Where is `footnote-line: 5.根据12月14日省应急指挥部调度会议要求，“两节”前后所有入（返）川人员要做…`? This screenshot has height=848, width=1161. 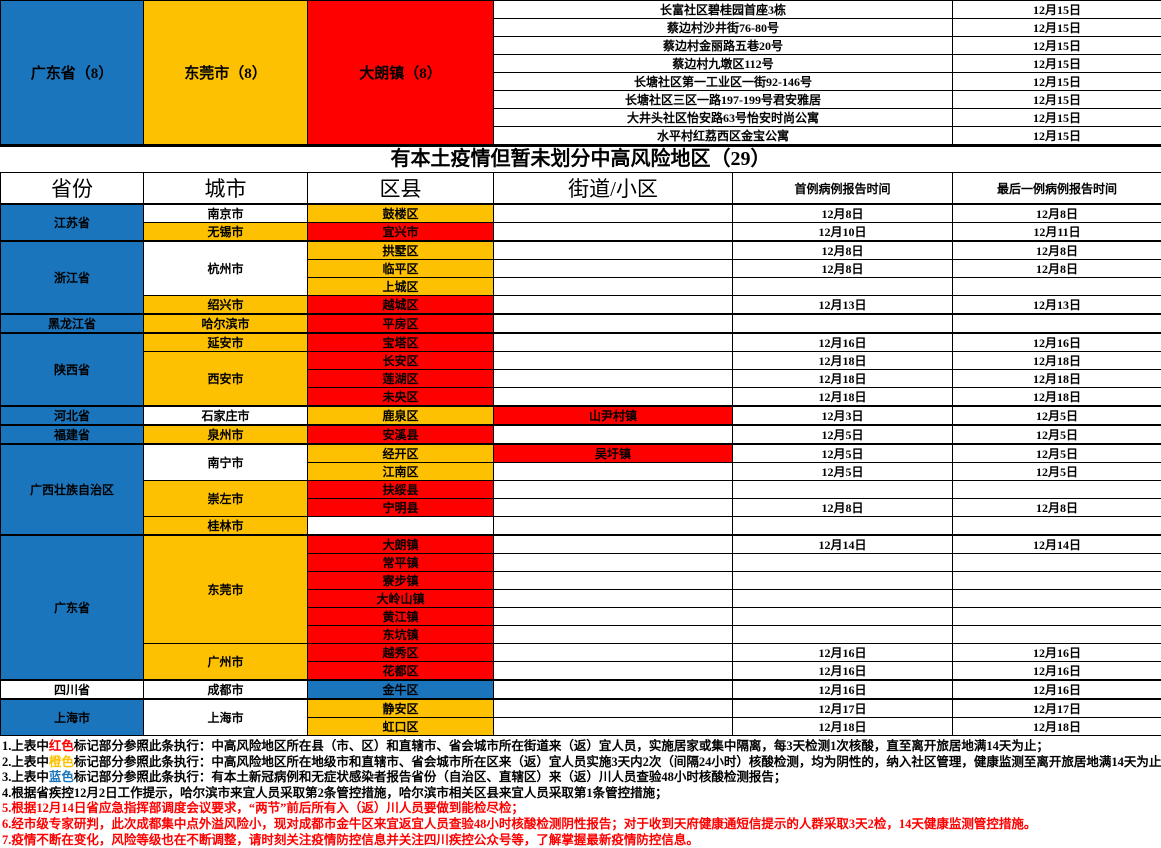
footnote-line: 5.根据12月14日省应急指挥部调度会议要求，“两节”前后所有入（返）川人员要做… is located at coordinates (581, 809).